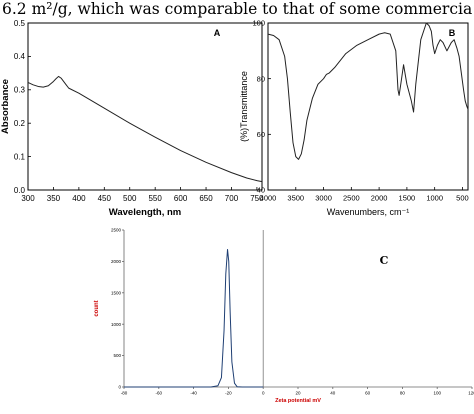  I want to click on panel-c-x-tick-label: -40, so click(193, 393).